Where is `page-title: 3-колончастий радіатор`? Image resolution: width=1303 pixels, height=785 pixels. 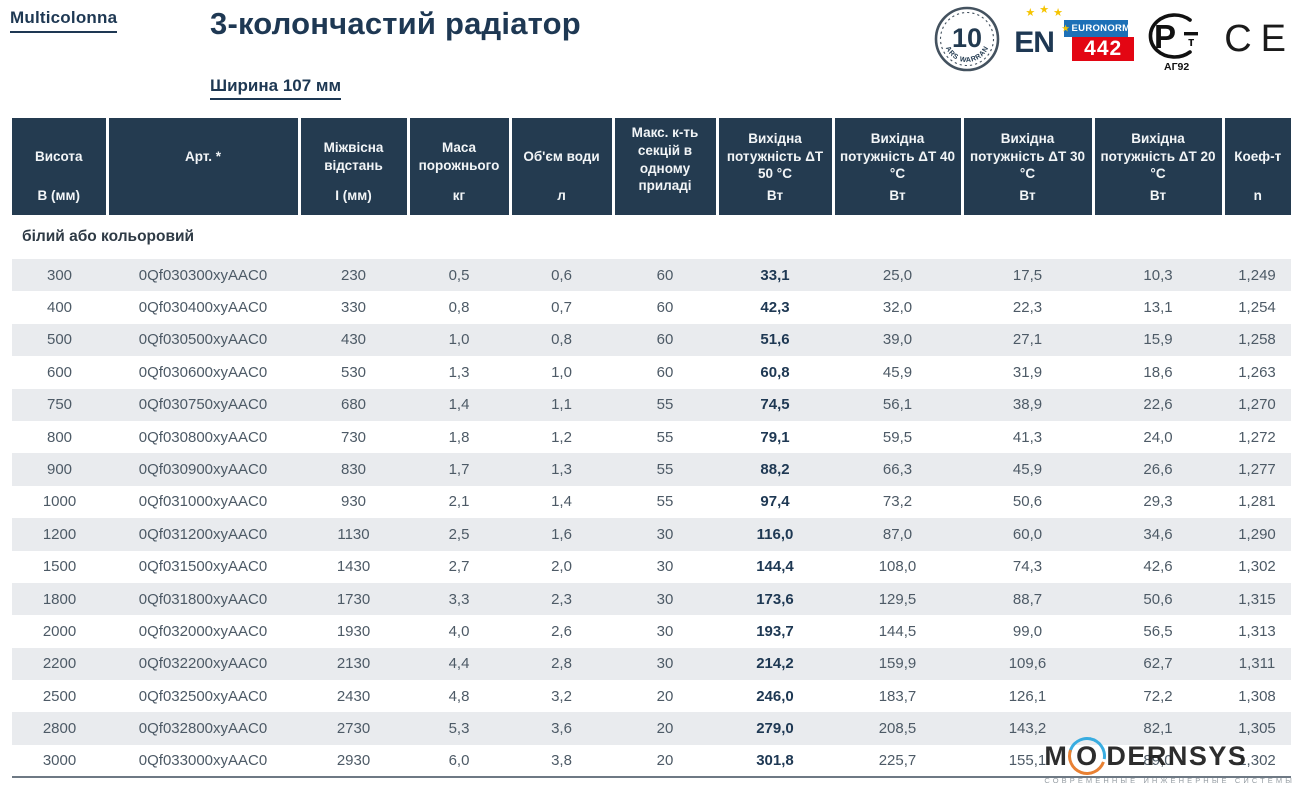
page-title: 3-колончастий радіатор is located at coordinates (395, 23).